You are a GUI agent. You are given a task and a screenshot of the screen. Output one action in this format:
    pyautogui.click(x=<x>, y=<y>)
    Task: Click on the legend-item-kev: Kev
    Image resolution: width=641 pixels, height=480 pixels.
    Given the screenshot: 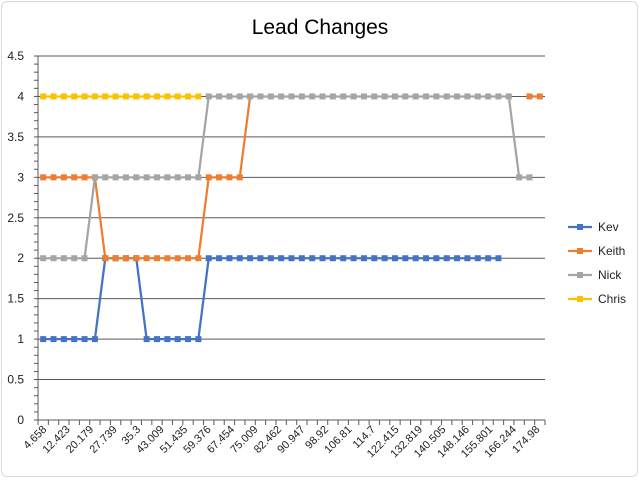 What is the action you would take?
    pyautogui.click(x=593, y=227)
    